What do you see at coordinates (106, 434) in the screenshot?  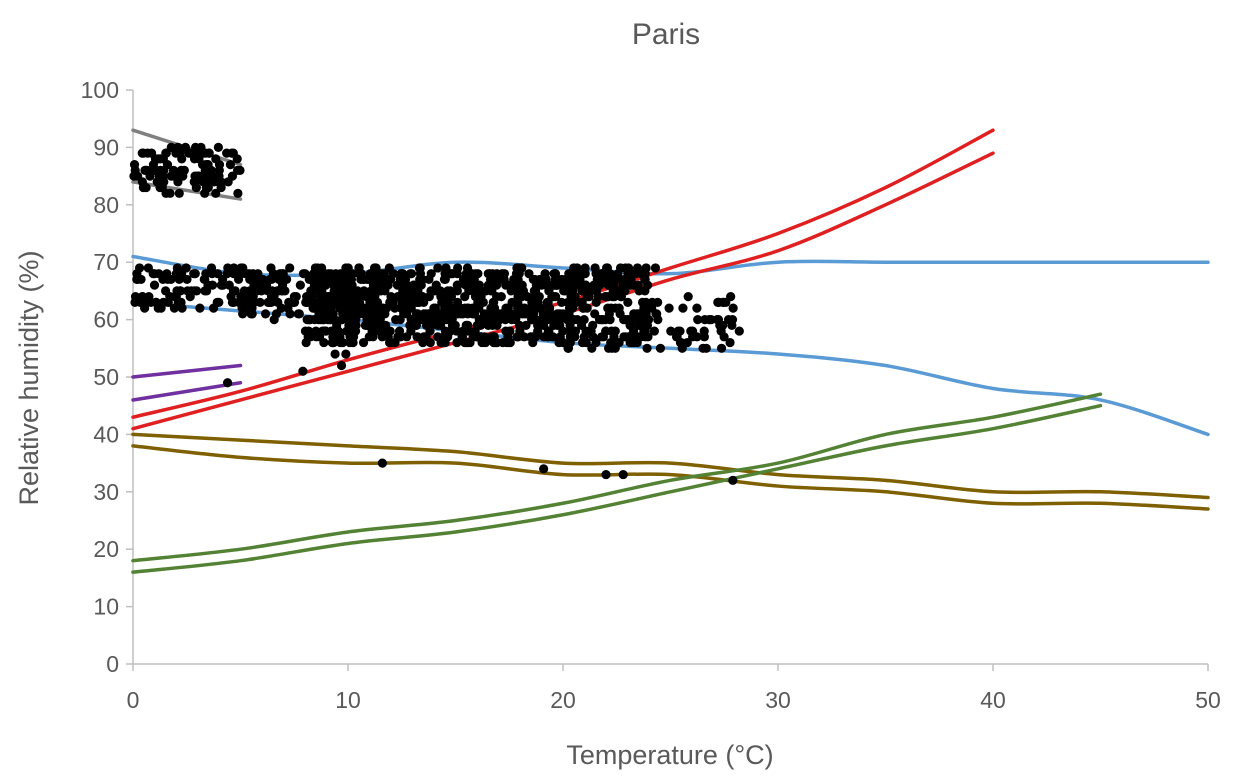 I see `y-tick-label: 40` at bounding box center [106, 434].